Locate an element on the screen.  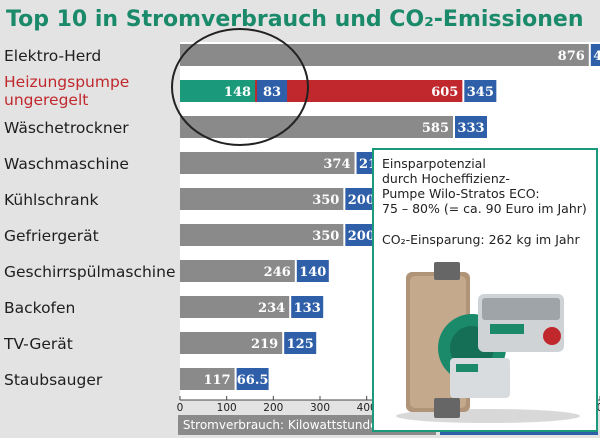
co2-value-label: 140 is located at coordinates (312, 272).